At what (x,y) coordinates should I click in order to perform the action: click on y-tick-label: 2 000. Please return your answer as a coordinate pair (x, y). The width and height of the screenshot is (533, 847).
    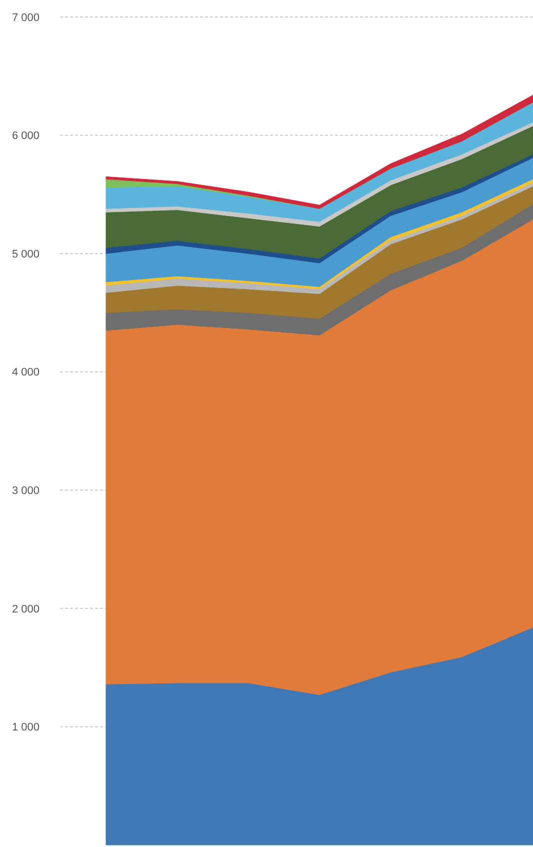
    Looking at the image, I should click on (26, 609).